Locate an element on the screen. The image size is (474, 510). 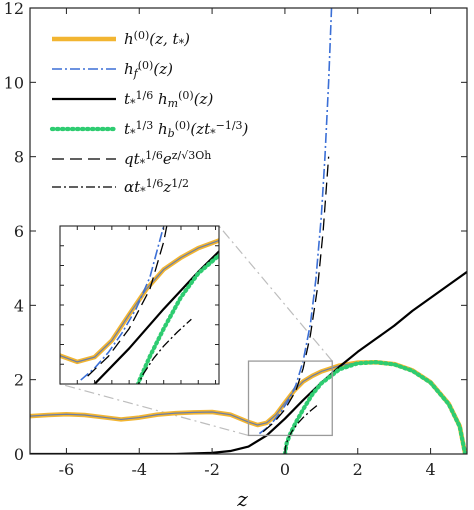
inset-plot is located at coordinates (139, 305).